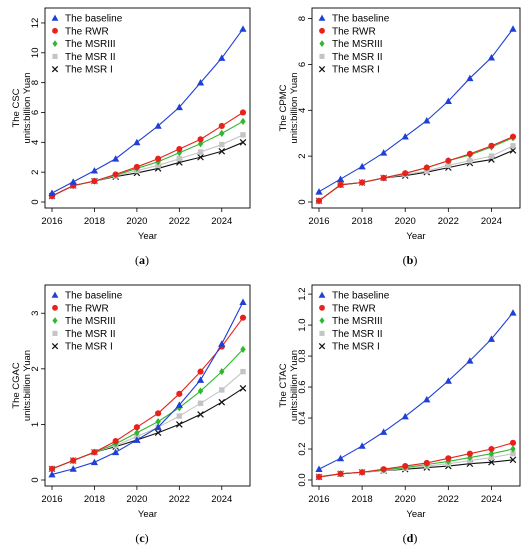 This screenshot has height=550, width=532. What do you see at coordinates (35, 479) in the screenshot?
I see `y-tick-label: 0` at bounding box center [35, 479].